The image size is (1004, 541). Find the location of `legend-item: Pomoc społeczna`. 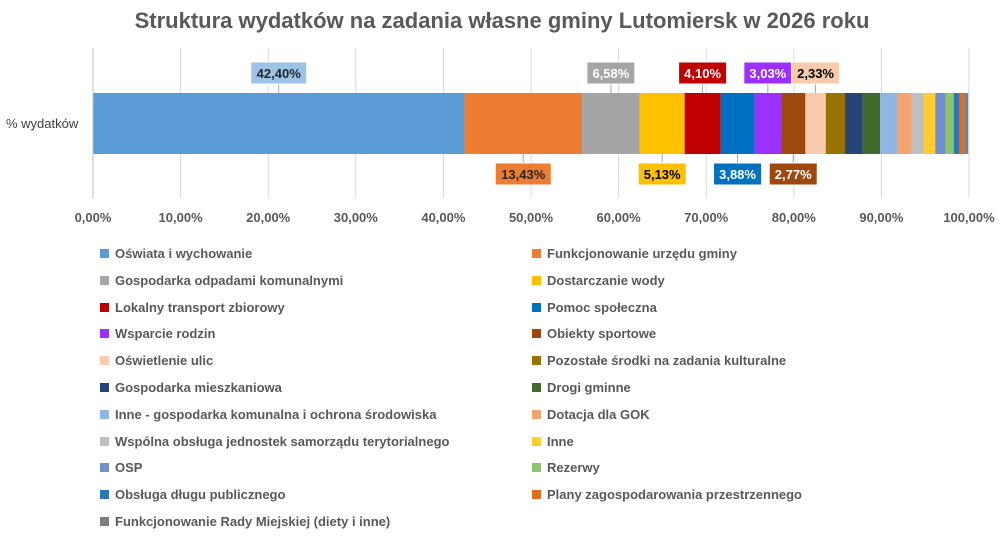

legend-item: Pomoc społeczna is located at coordinates (594, 307).